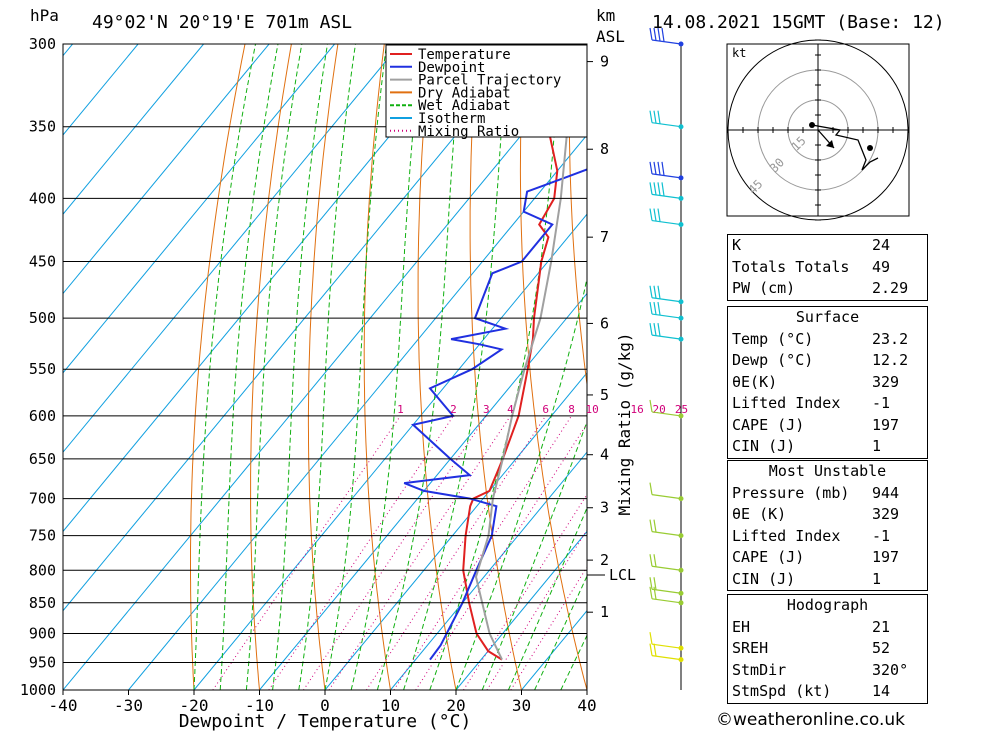 This screenshot has width=1000, height=733. I want to click on row-value: 21, so click(881, 626).